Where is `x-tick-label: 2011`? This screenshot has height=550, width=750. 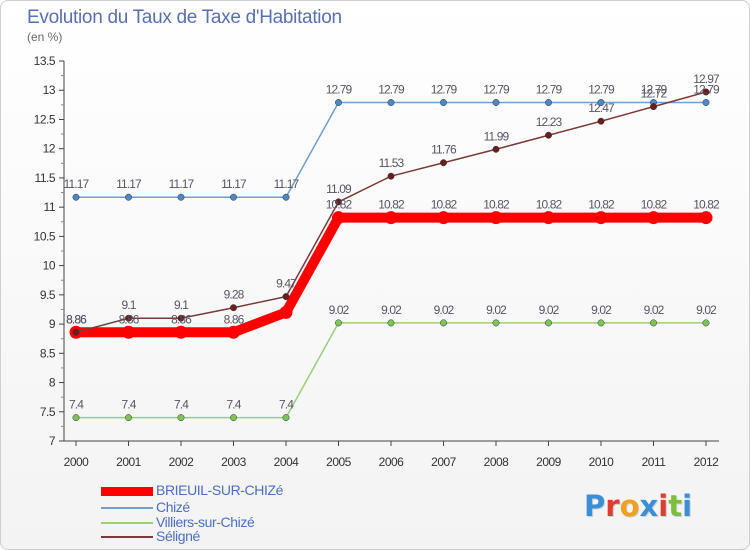
x-tick-label: 2011 is located at coordinates (654, 462).